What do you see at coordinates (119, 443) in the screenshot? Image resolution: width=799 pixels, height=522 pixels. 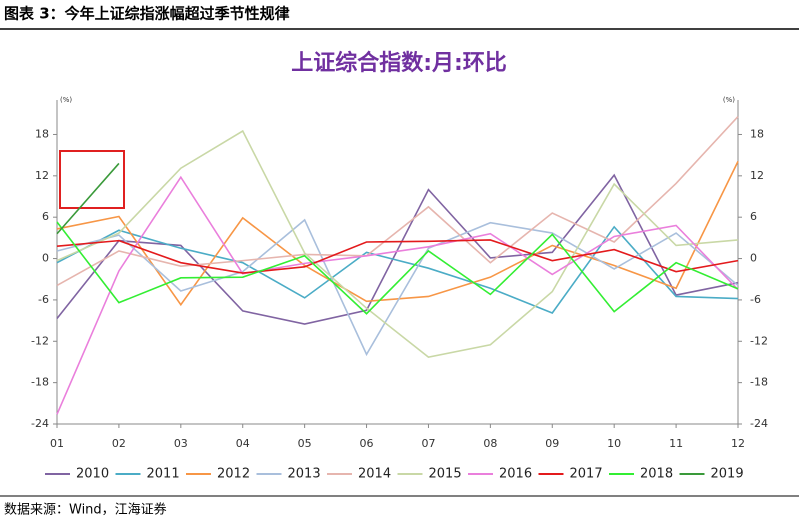 I see `x-tick-label: 02` at bounding box center [119, 443].